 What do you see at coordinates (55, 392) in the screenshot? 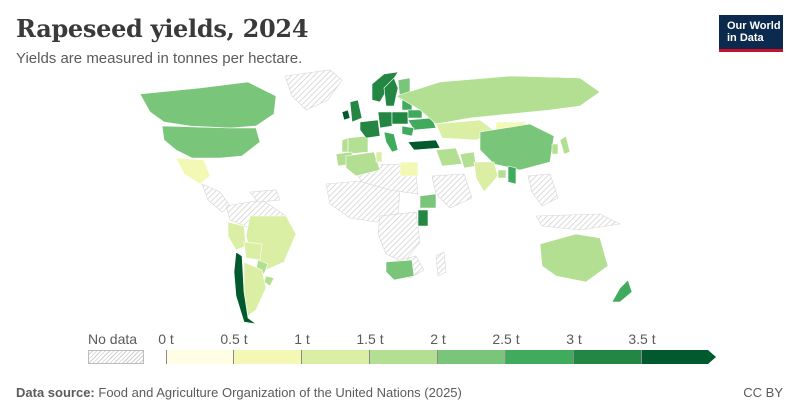
I see `source-label: Data source:` at bounding box center [55, 392].